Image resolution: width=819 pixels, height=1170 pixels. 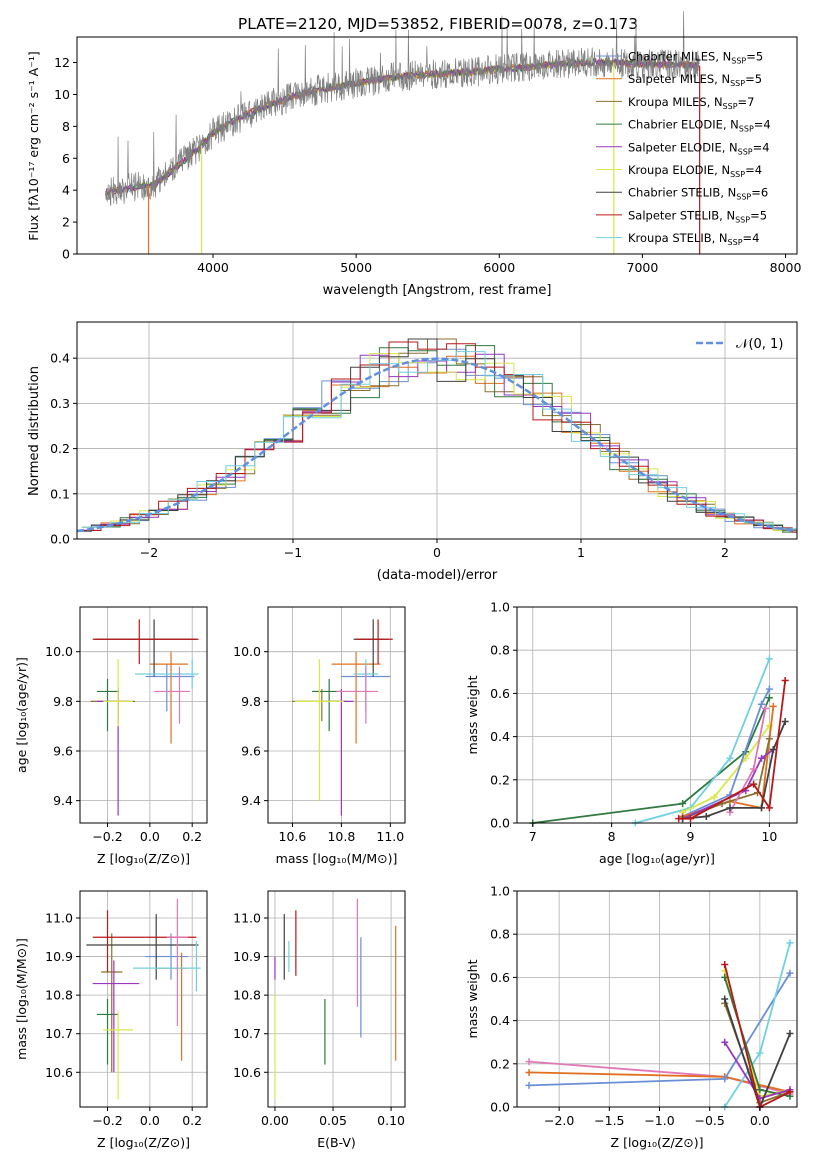 I want to click on x-tick-label: 8000, so click(x=786, y=267).